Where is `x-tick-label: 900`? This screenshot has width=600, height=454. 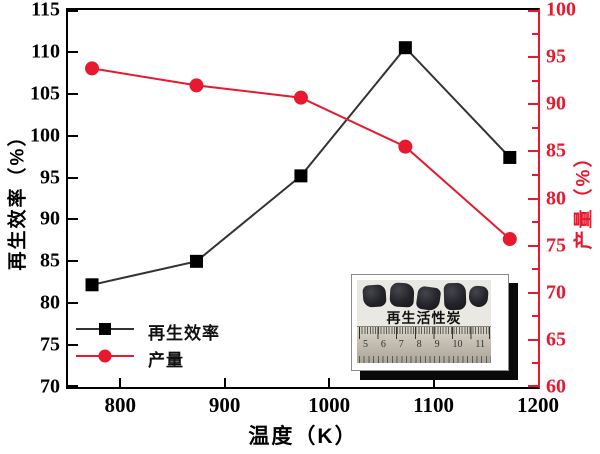 x-tick-label: 900 is located at coordinates (224, 405).